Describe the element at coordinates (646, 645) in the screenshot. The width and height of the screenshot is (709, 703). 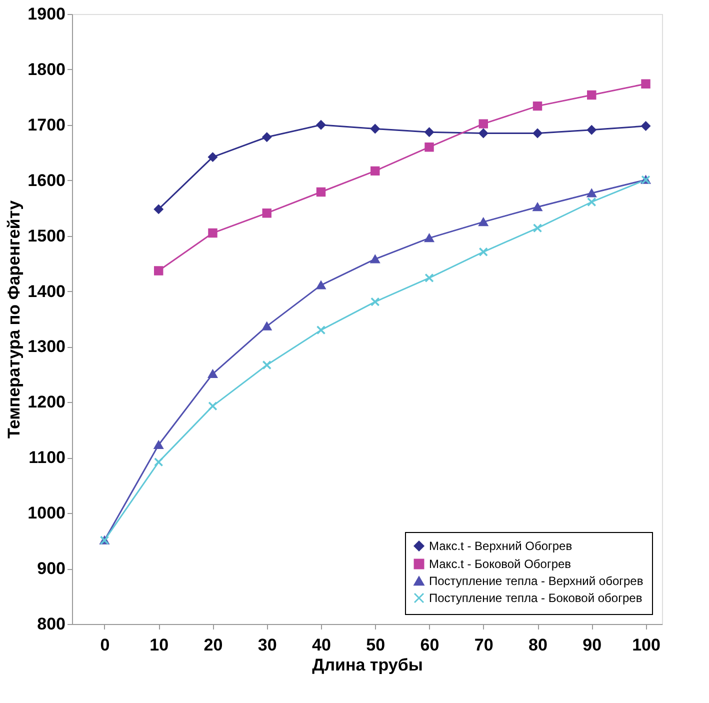
I see `x-tick-label: 100` at that location.